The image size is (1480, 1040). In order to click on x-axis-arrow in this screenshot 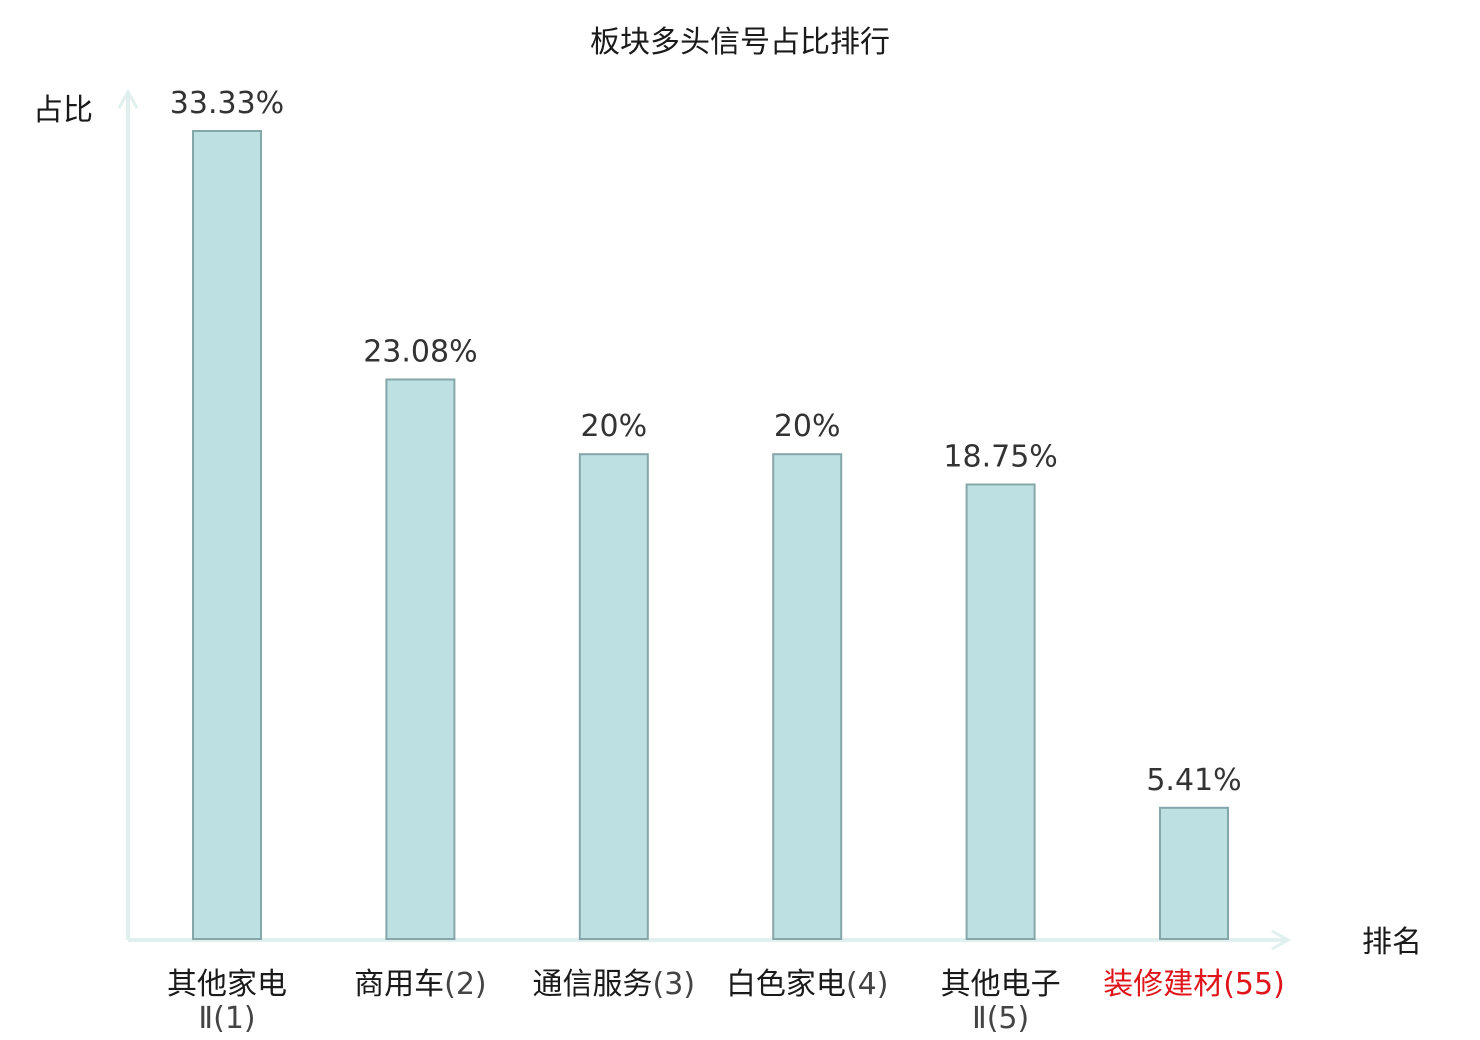, I will do `click(1281, 940)`.